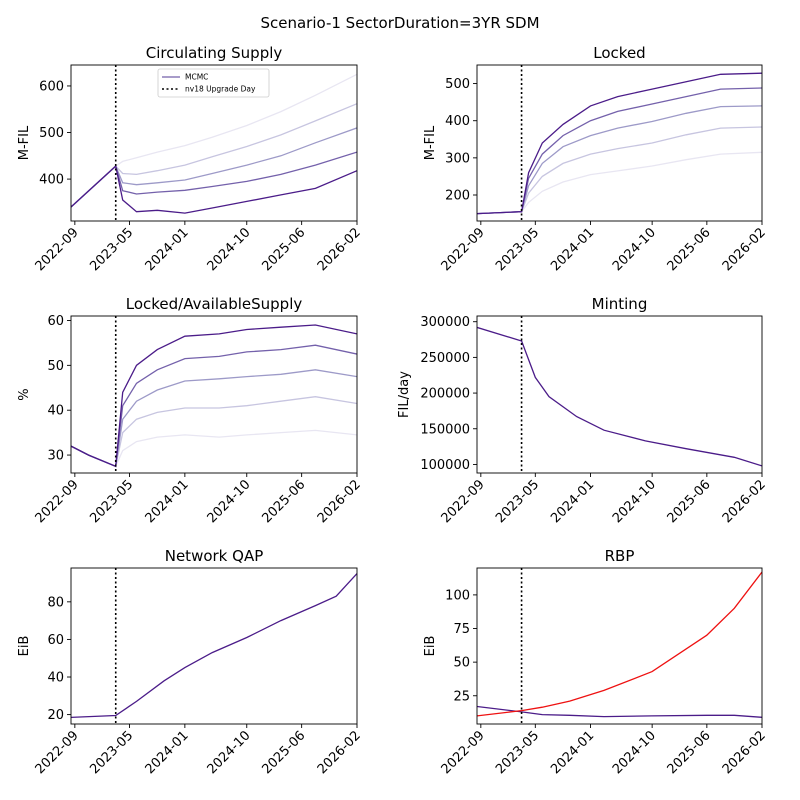 This screenshot has width=800, height=800. What do you see at coordinates (55, 321) in the screenshot?
I see `y-tick-label-lockedavail-3: 60` at bounding box center [55, 321].